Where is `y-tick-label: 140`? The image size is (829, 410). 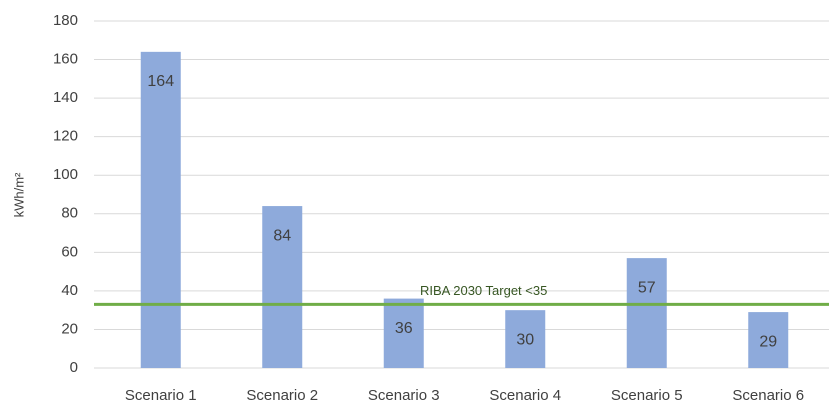 y-tick-label: 140 is located at coordinates (65, 97).